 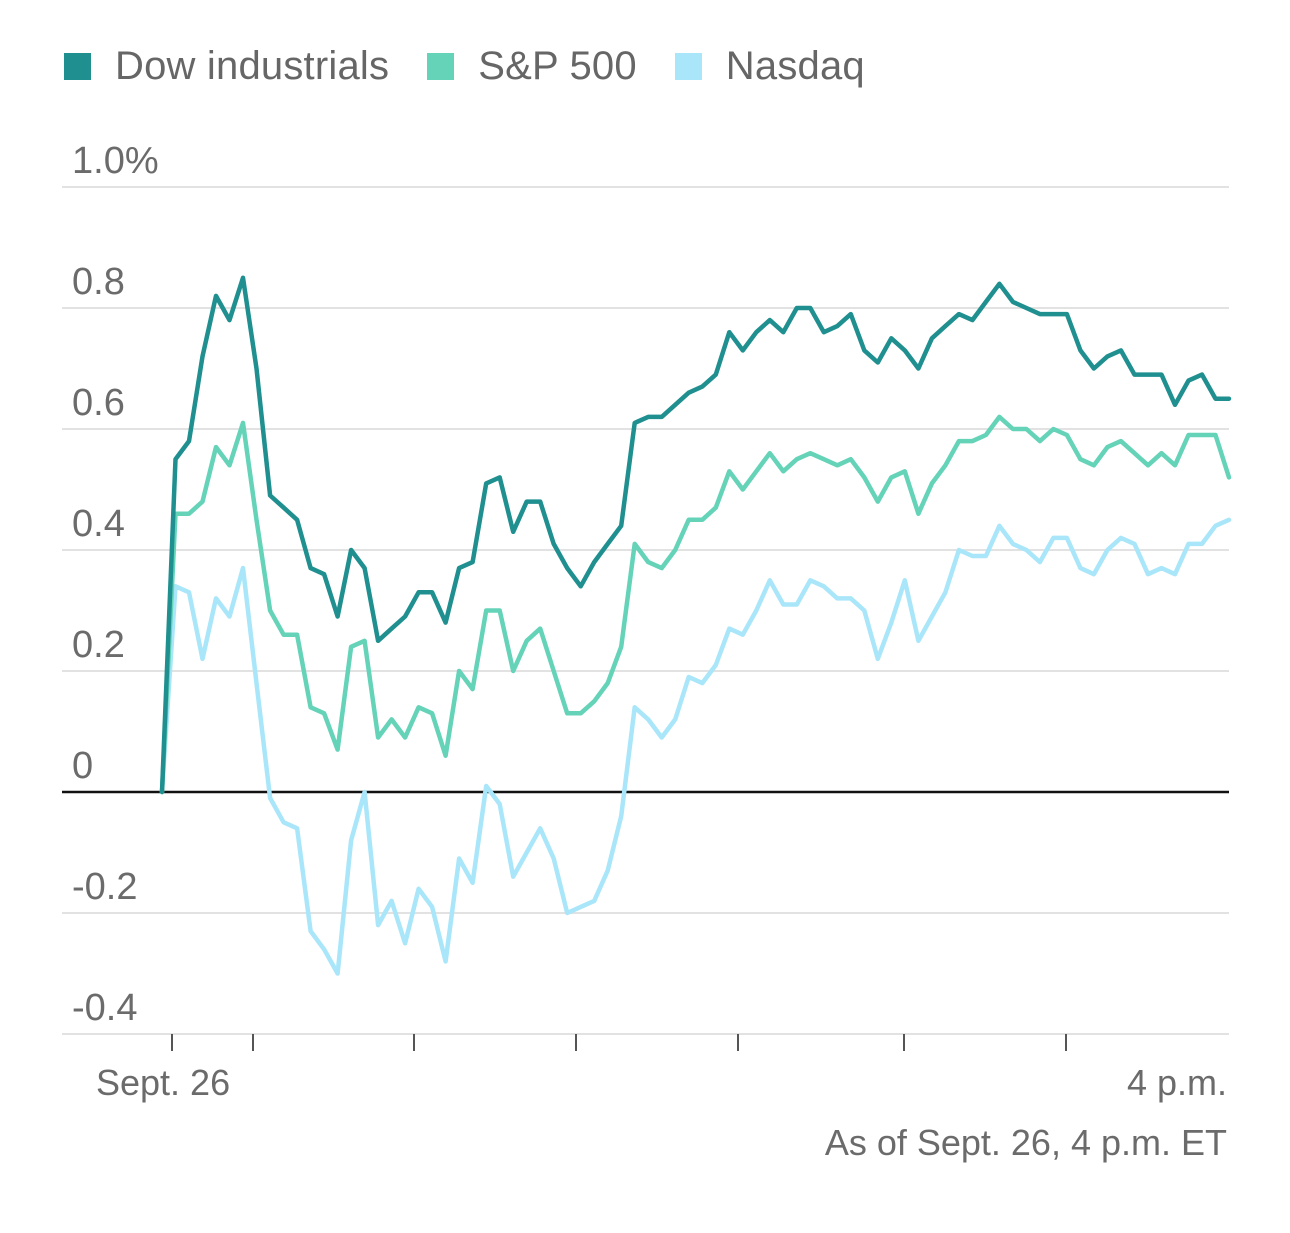 I want to click on legend-swatch-dow, so click(x=77, y=66).